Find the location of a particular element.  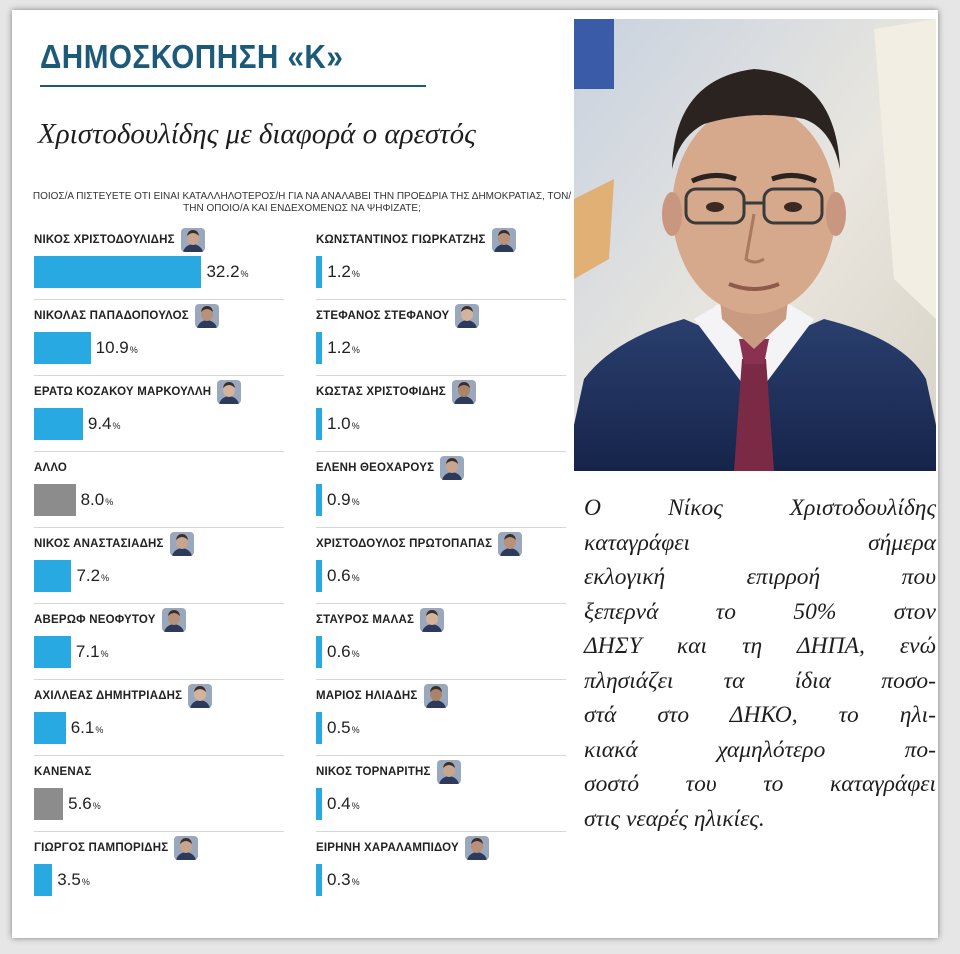

chart-entry: ΑΛΛΟ 8.0% is located at coordinates (159, 490).